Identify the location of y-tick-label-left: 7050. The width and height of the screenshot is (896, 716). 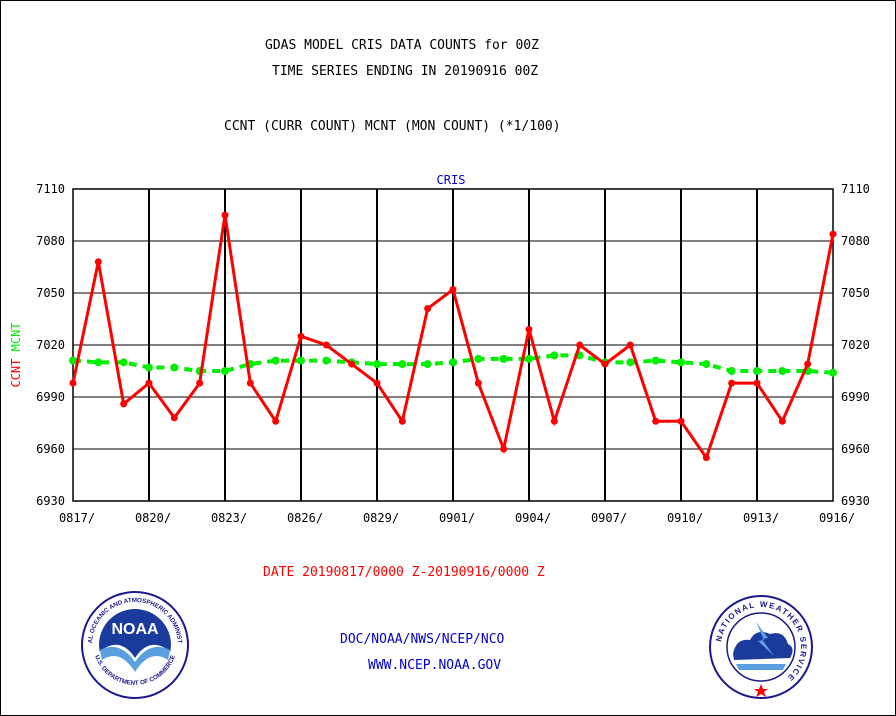
(50, 293).